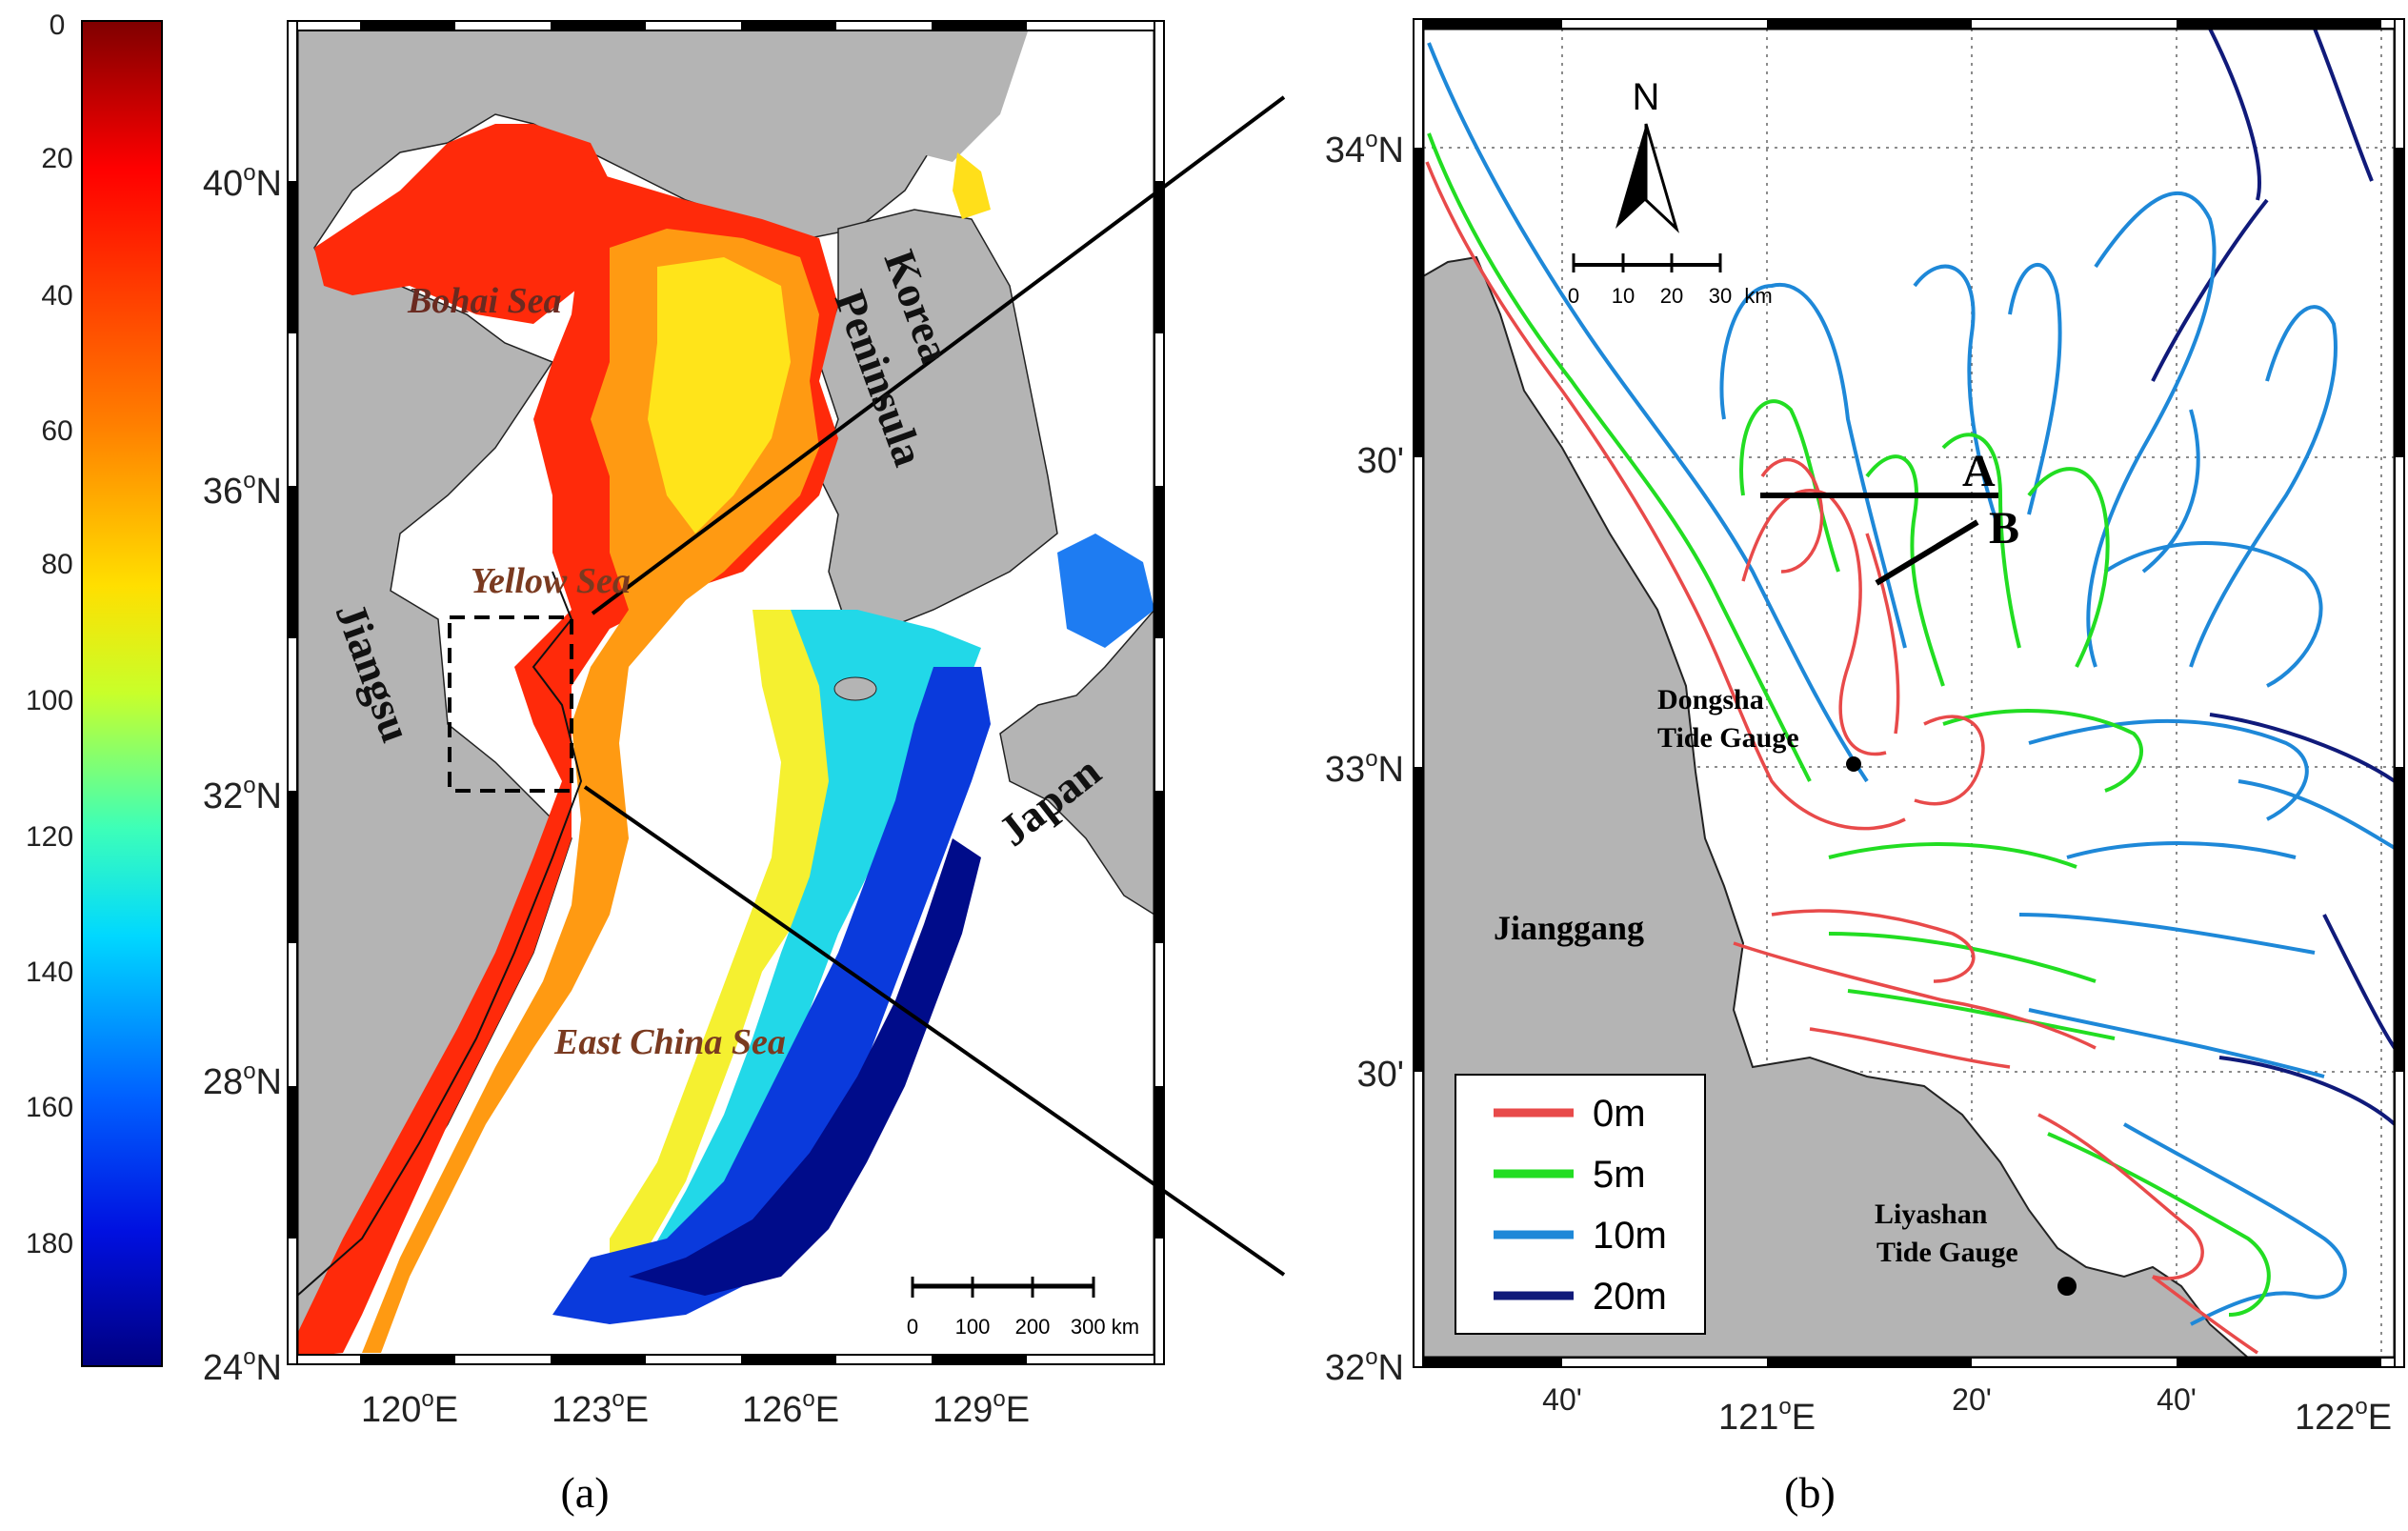  I want to click on lat-label: 34, so click(1345, 151).